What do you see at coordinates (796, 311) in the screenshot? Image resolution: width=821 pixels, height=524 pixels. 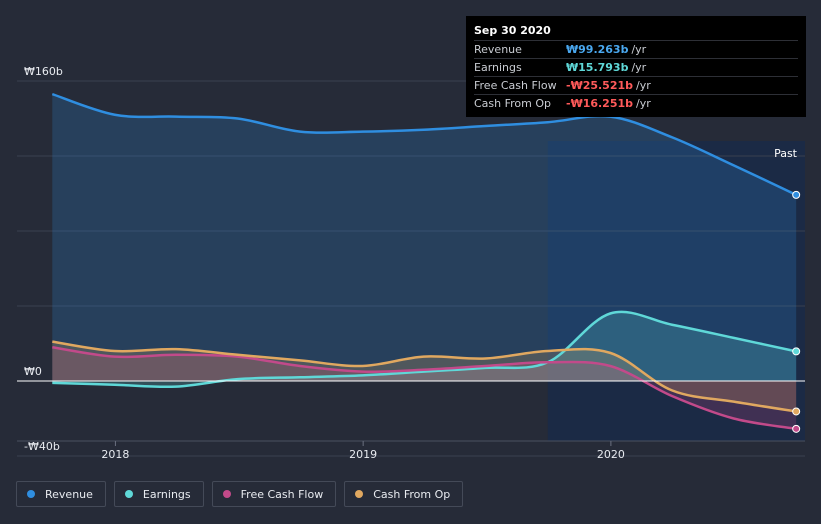 I see `series-end-points` at bounding box center [796, 311].